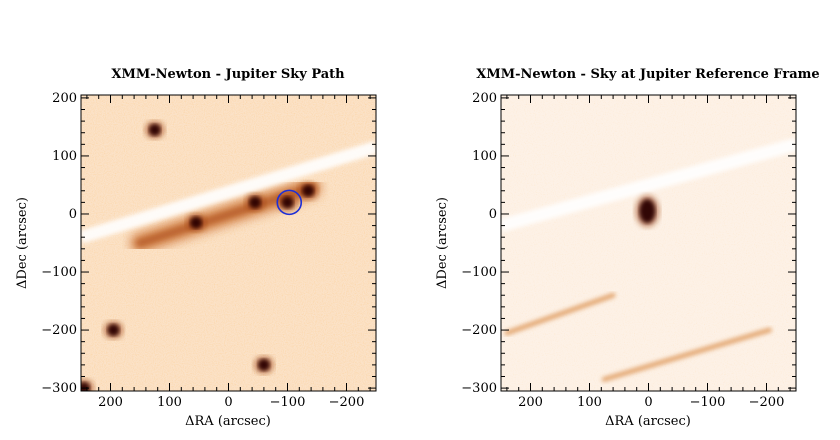 This screenshot has height=440, width=840. I want to click on chart-right-xlabel: ΔRA (arcsec), so click(648, 421).